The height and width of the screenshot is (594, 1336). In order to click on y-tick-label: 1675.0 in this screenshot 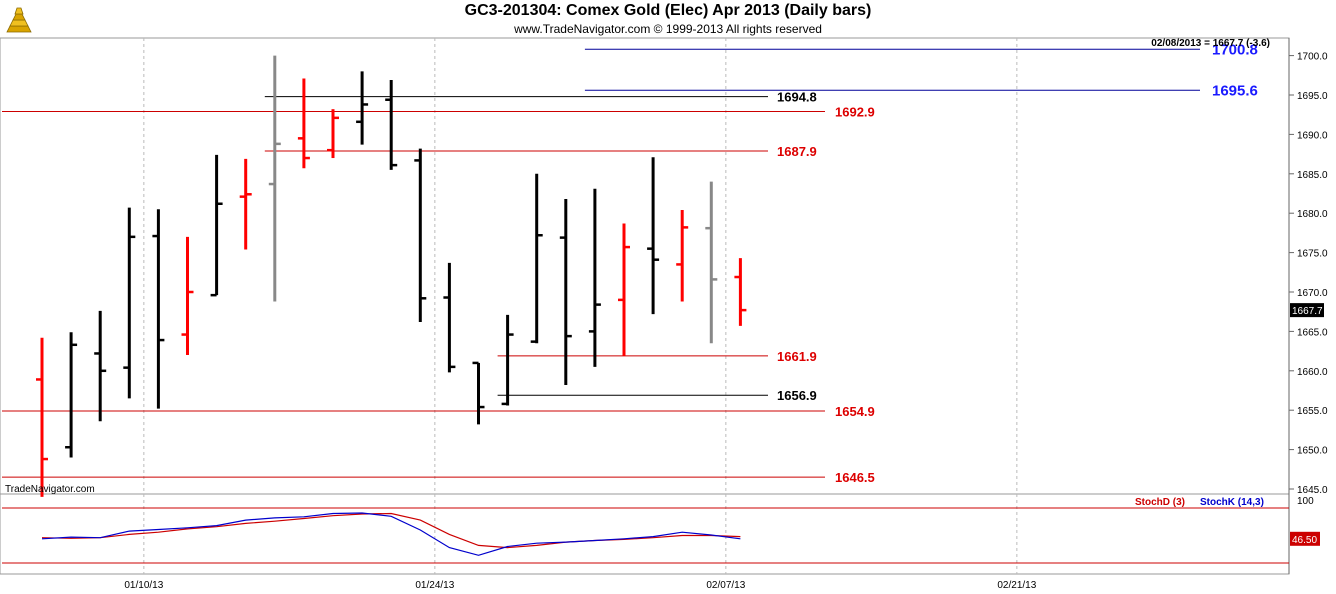, I will do `click(1312, 254)`.